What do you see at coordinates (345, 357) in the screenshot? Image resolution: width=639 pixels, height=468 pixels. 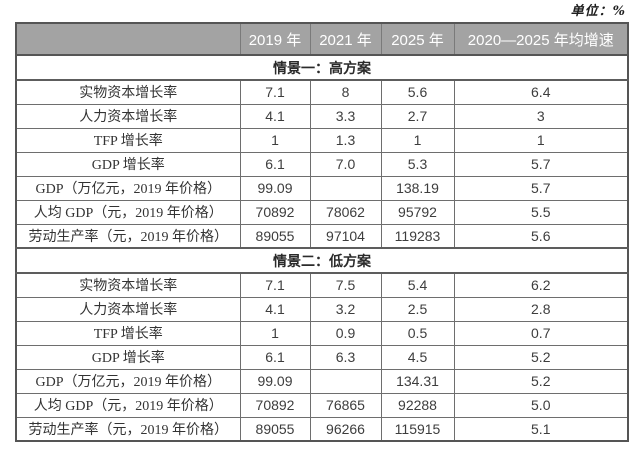 I see `cell-2021: 6.3` at bounding box center [345, 357].